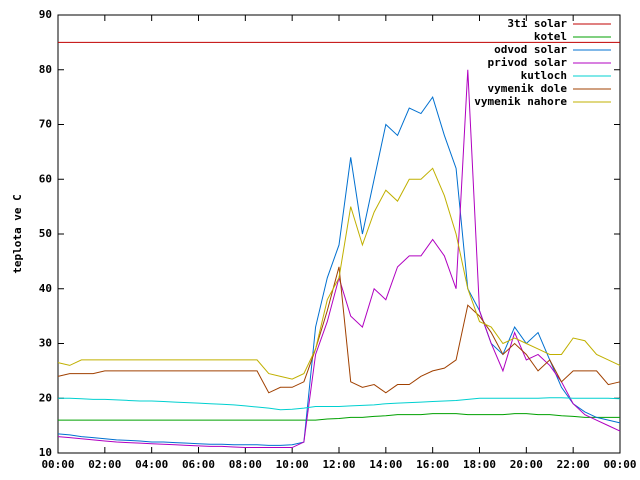 The width and height of the screenshot is (640, 480). What do you see at coordinates (151, 464) in the screenshot?
I see `x-tick-label: 04:00` at bounding box center [151, 464].